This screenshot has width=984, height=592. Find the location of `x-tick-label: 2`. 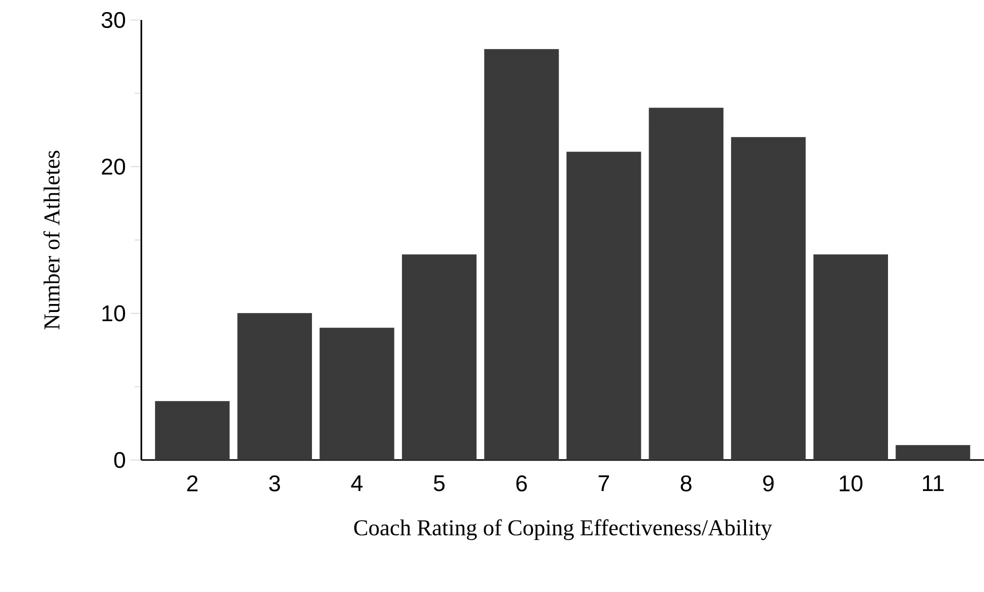

x-tick-label: 2 is located at coordinates (192, 483).